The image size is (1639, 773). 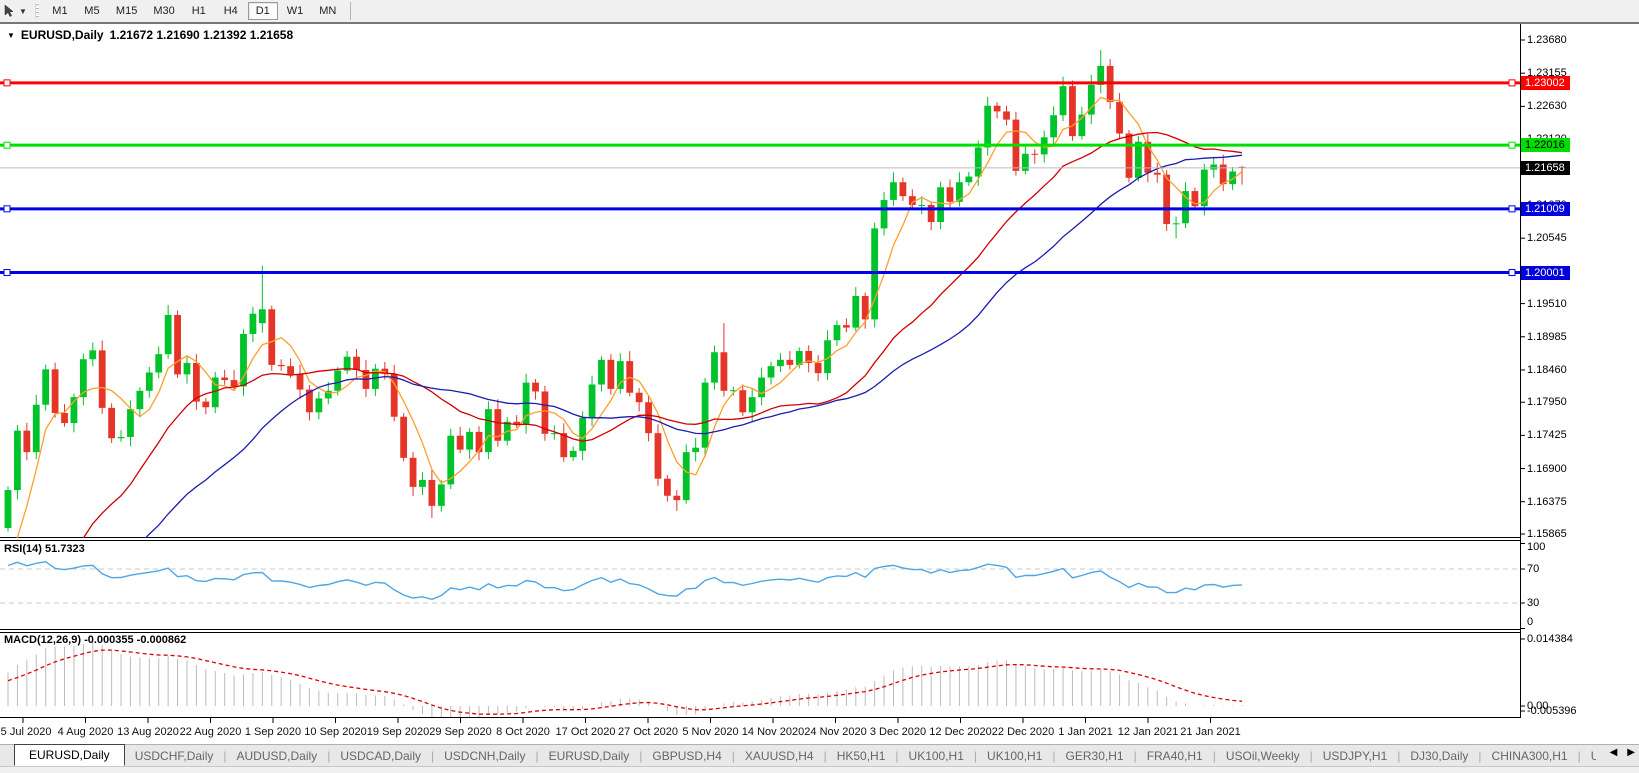 I want to click on rsi-axis-label: 0, so click(x=1530, y=622).